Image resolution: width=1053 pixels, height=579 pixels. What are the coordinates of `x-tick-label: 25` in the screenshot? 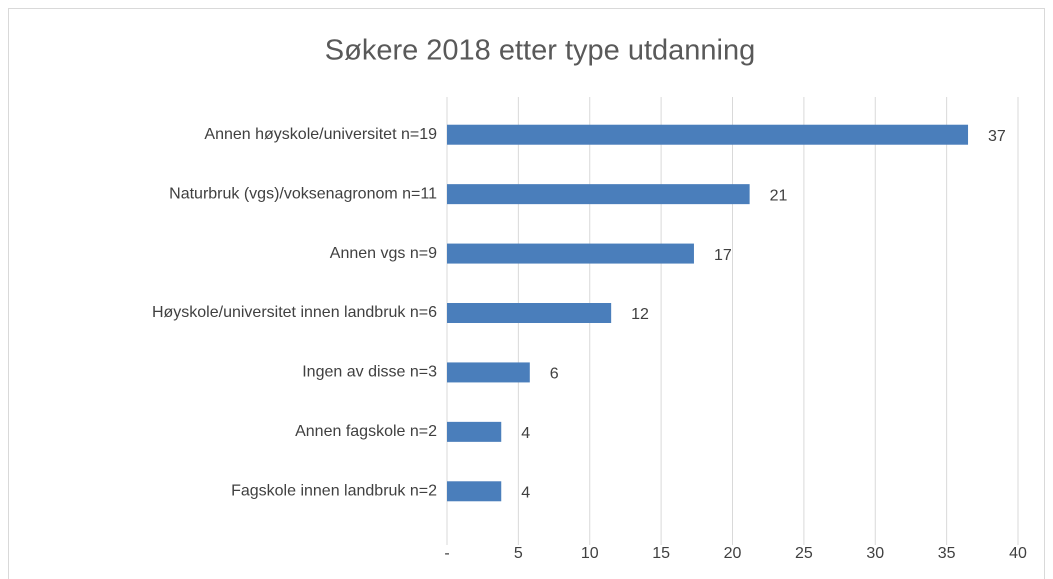 It's located at (804, 553).